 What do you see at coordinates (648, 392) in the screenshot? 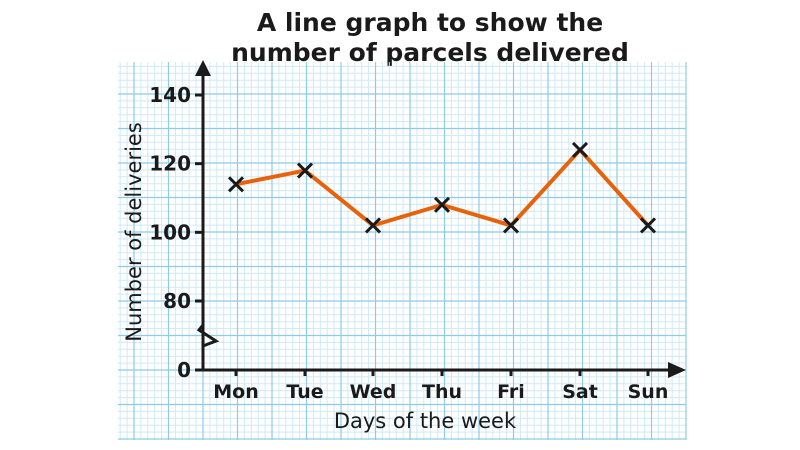
I see `svg-text: Sun` at bounding box center [648, 392].